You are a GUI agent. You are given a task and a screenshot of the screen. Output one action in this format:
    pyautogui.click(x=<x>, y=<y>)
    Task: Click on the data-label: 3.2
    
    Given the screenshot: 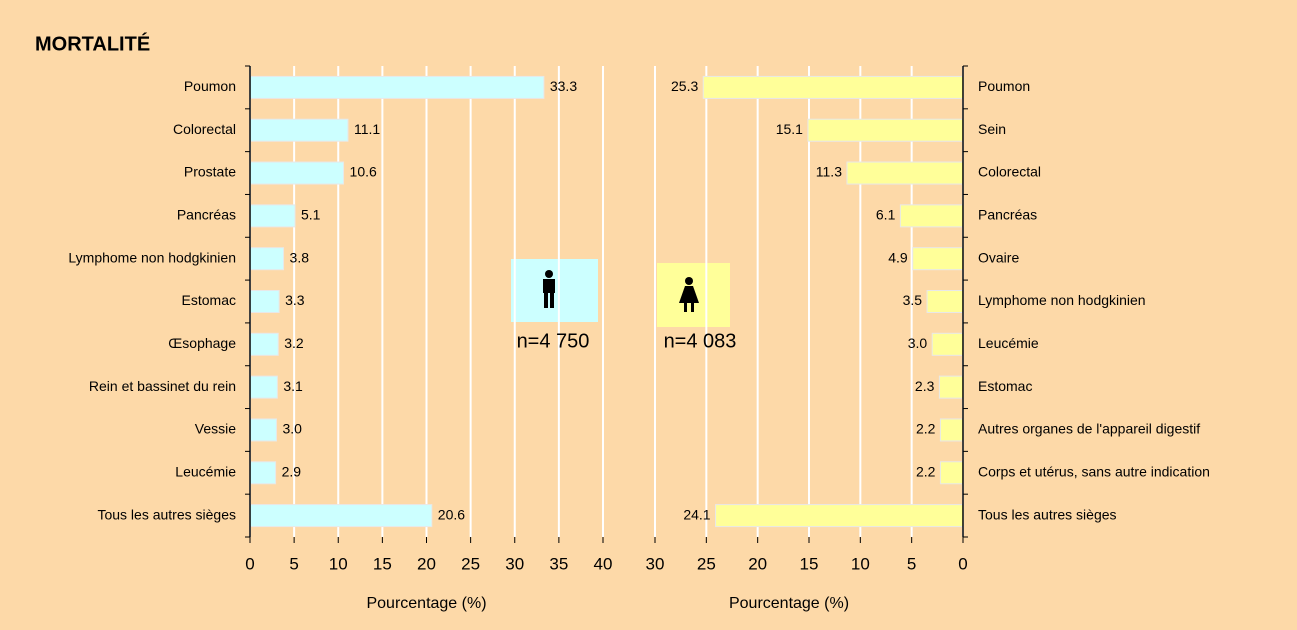 What is the action you would take?
    pyautogui.click(x=294, y=343)
    